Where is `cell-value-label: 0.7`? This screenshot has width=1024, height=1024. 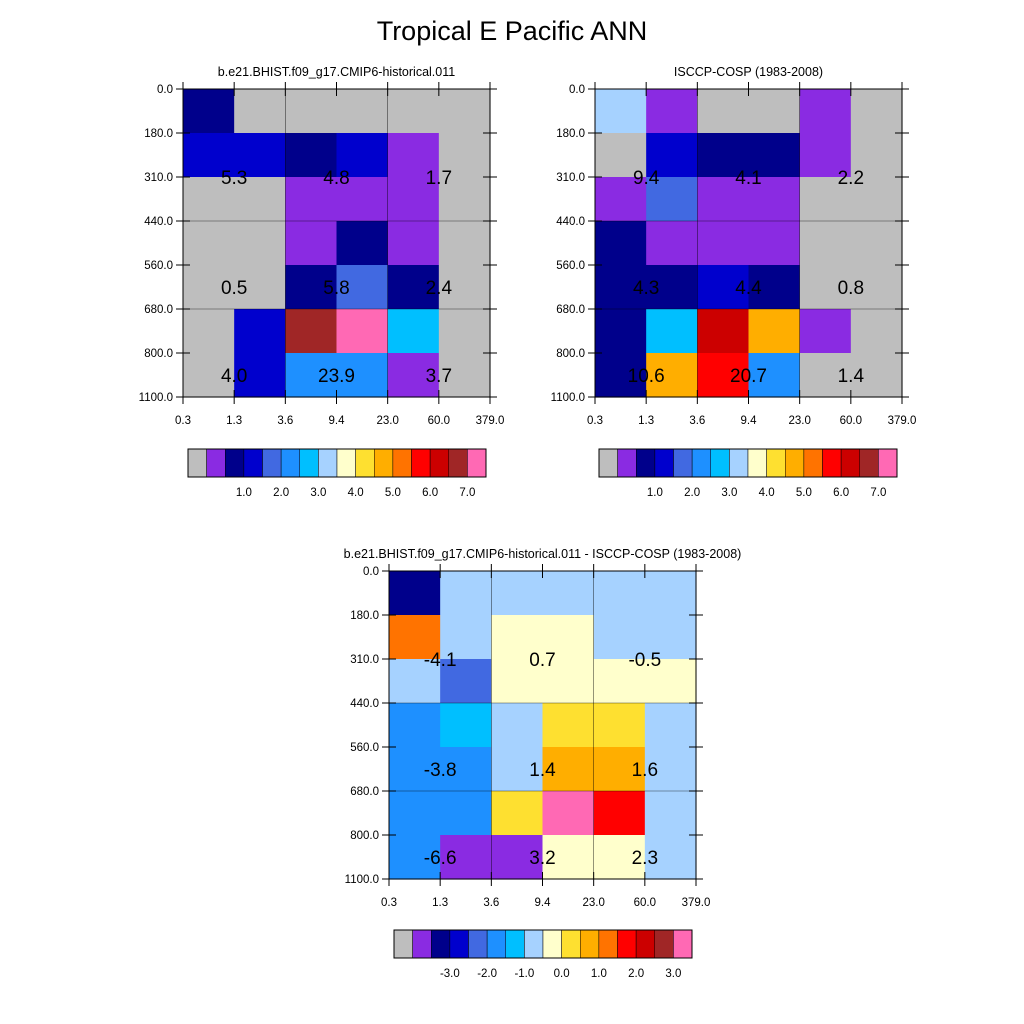 cell-value-label: 0.7 is located at coordinates (542, 660).